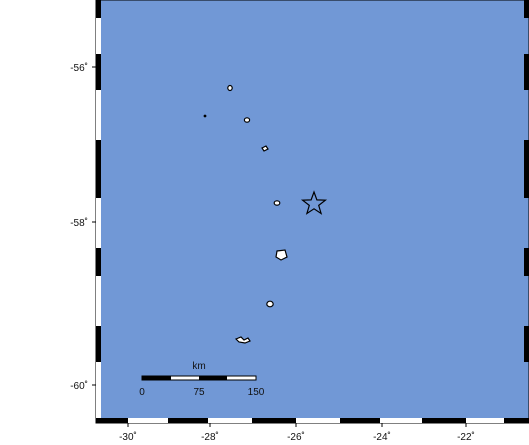  I want to click on lat-label-60: -60˚, so click(79, 386).